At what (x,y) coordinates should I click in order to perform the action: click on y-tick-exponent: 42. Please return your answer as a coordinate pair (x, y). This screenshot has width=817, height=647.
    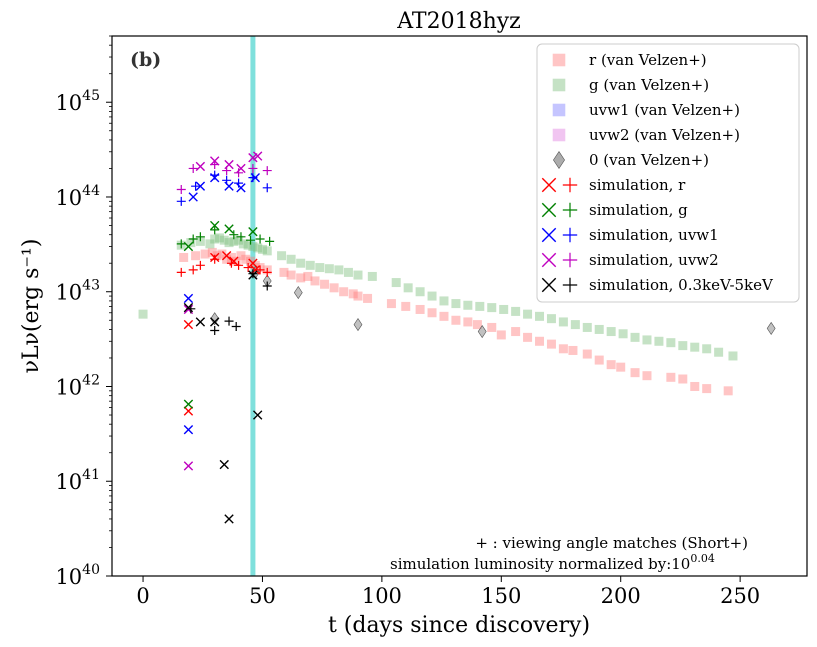
    Looking at the image, I should click on (91, 380).